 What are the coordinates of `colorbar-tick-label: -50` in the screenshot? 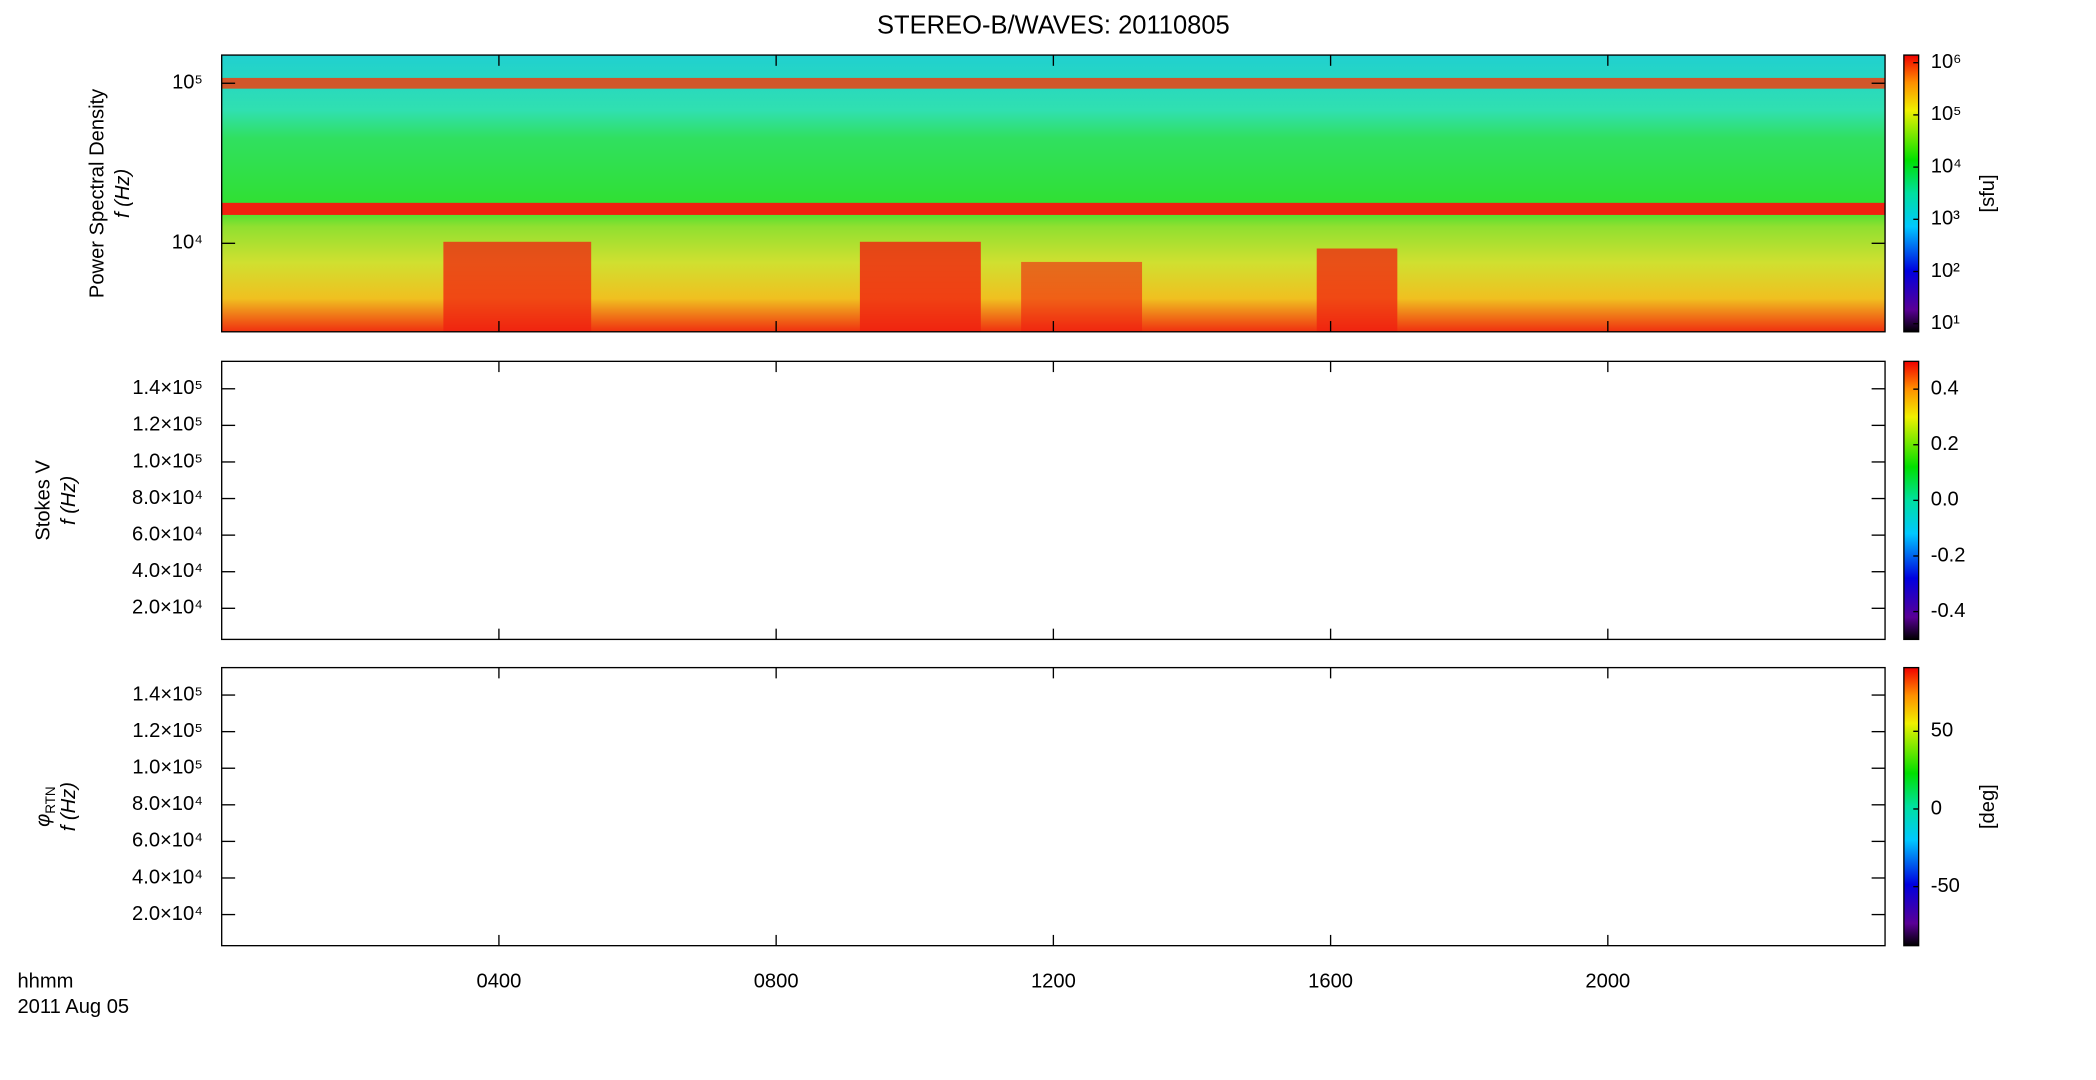 It's located at (1945, 886).